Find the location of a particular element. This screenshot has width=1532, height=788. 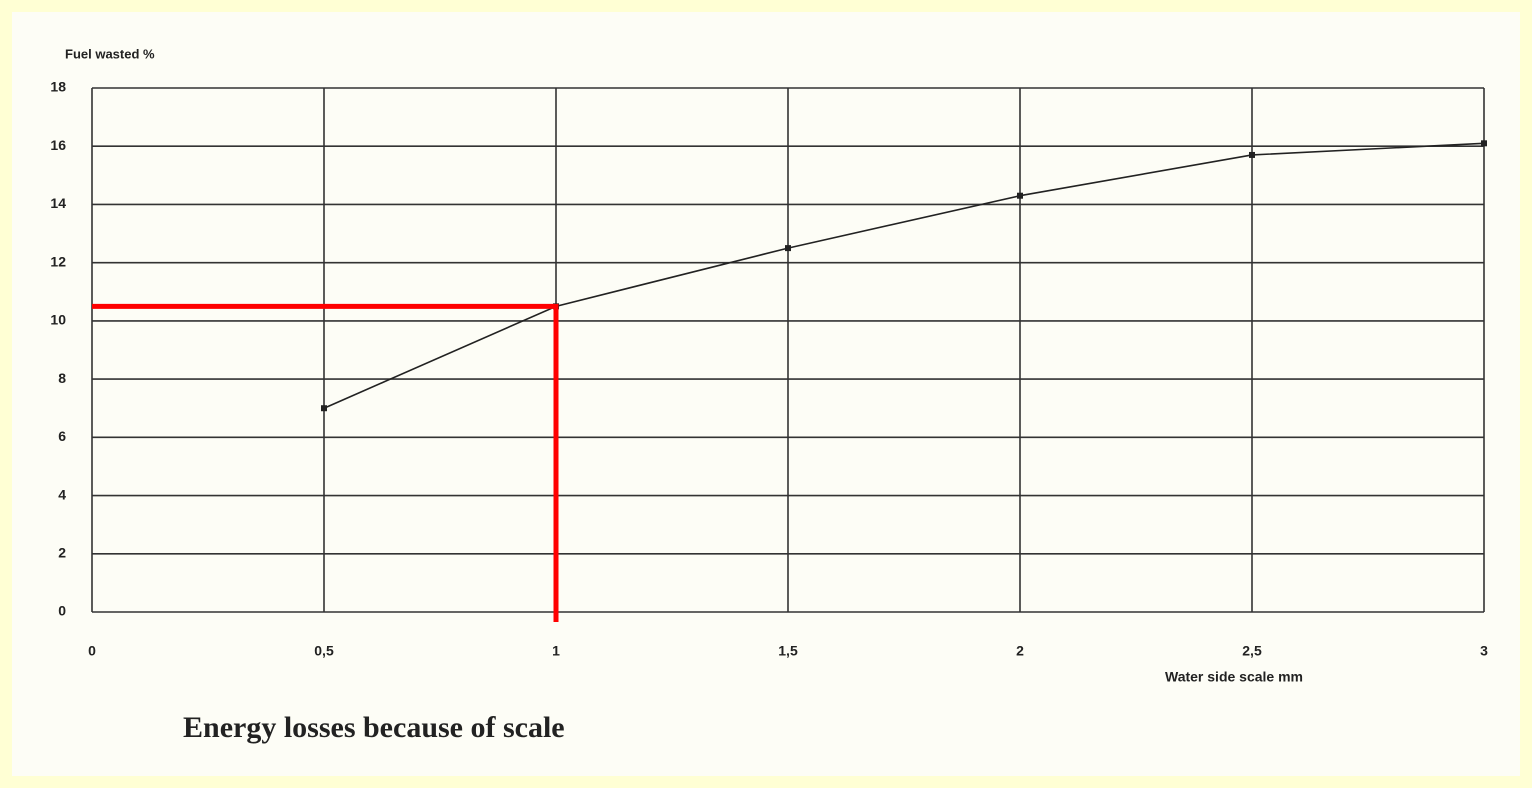

x-tick-label: 0,5 is located at coordinates (324, 651).